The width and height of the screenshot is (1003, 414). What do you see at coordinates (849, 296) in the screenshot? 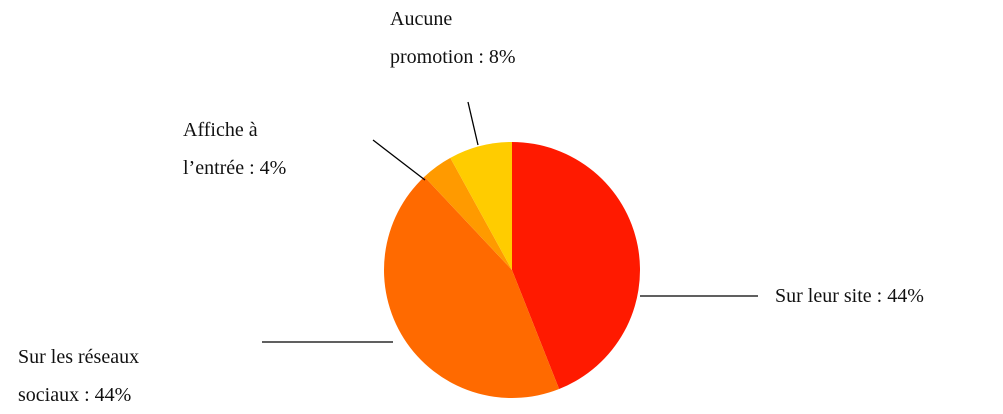
I see `slice-label: Sur leur site : 44%` at bounding box center [849, 296].